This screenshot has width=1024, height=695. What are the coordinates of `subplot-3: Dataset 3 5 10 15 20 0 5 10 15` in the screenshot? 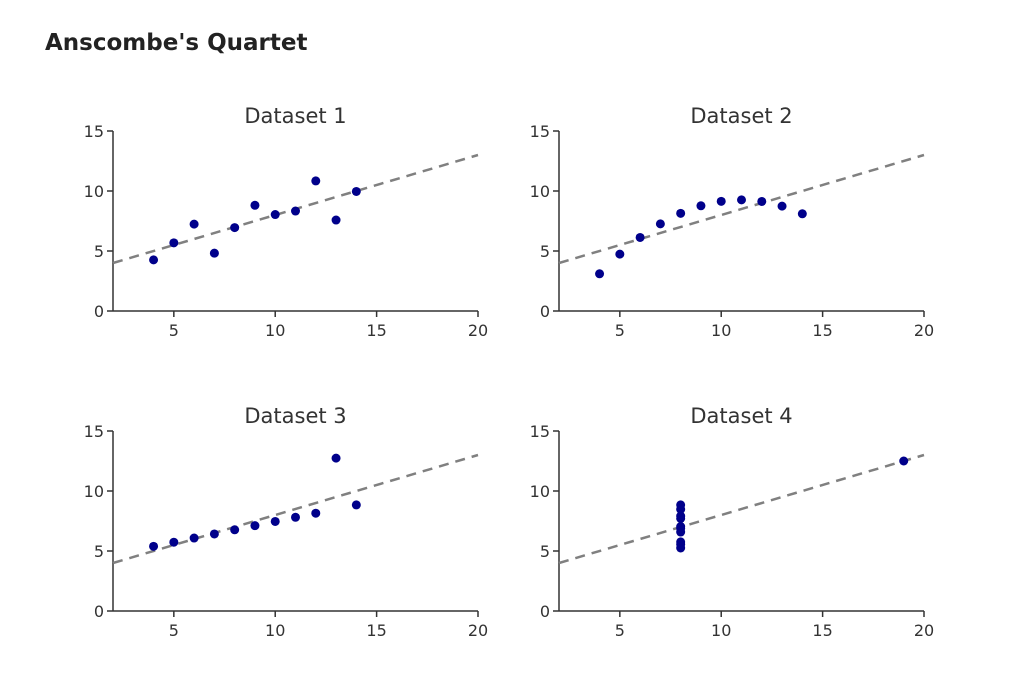 It's located at (286, 522).